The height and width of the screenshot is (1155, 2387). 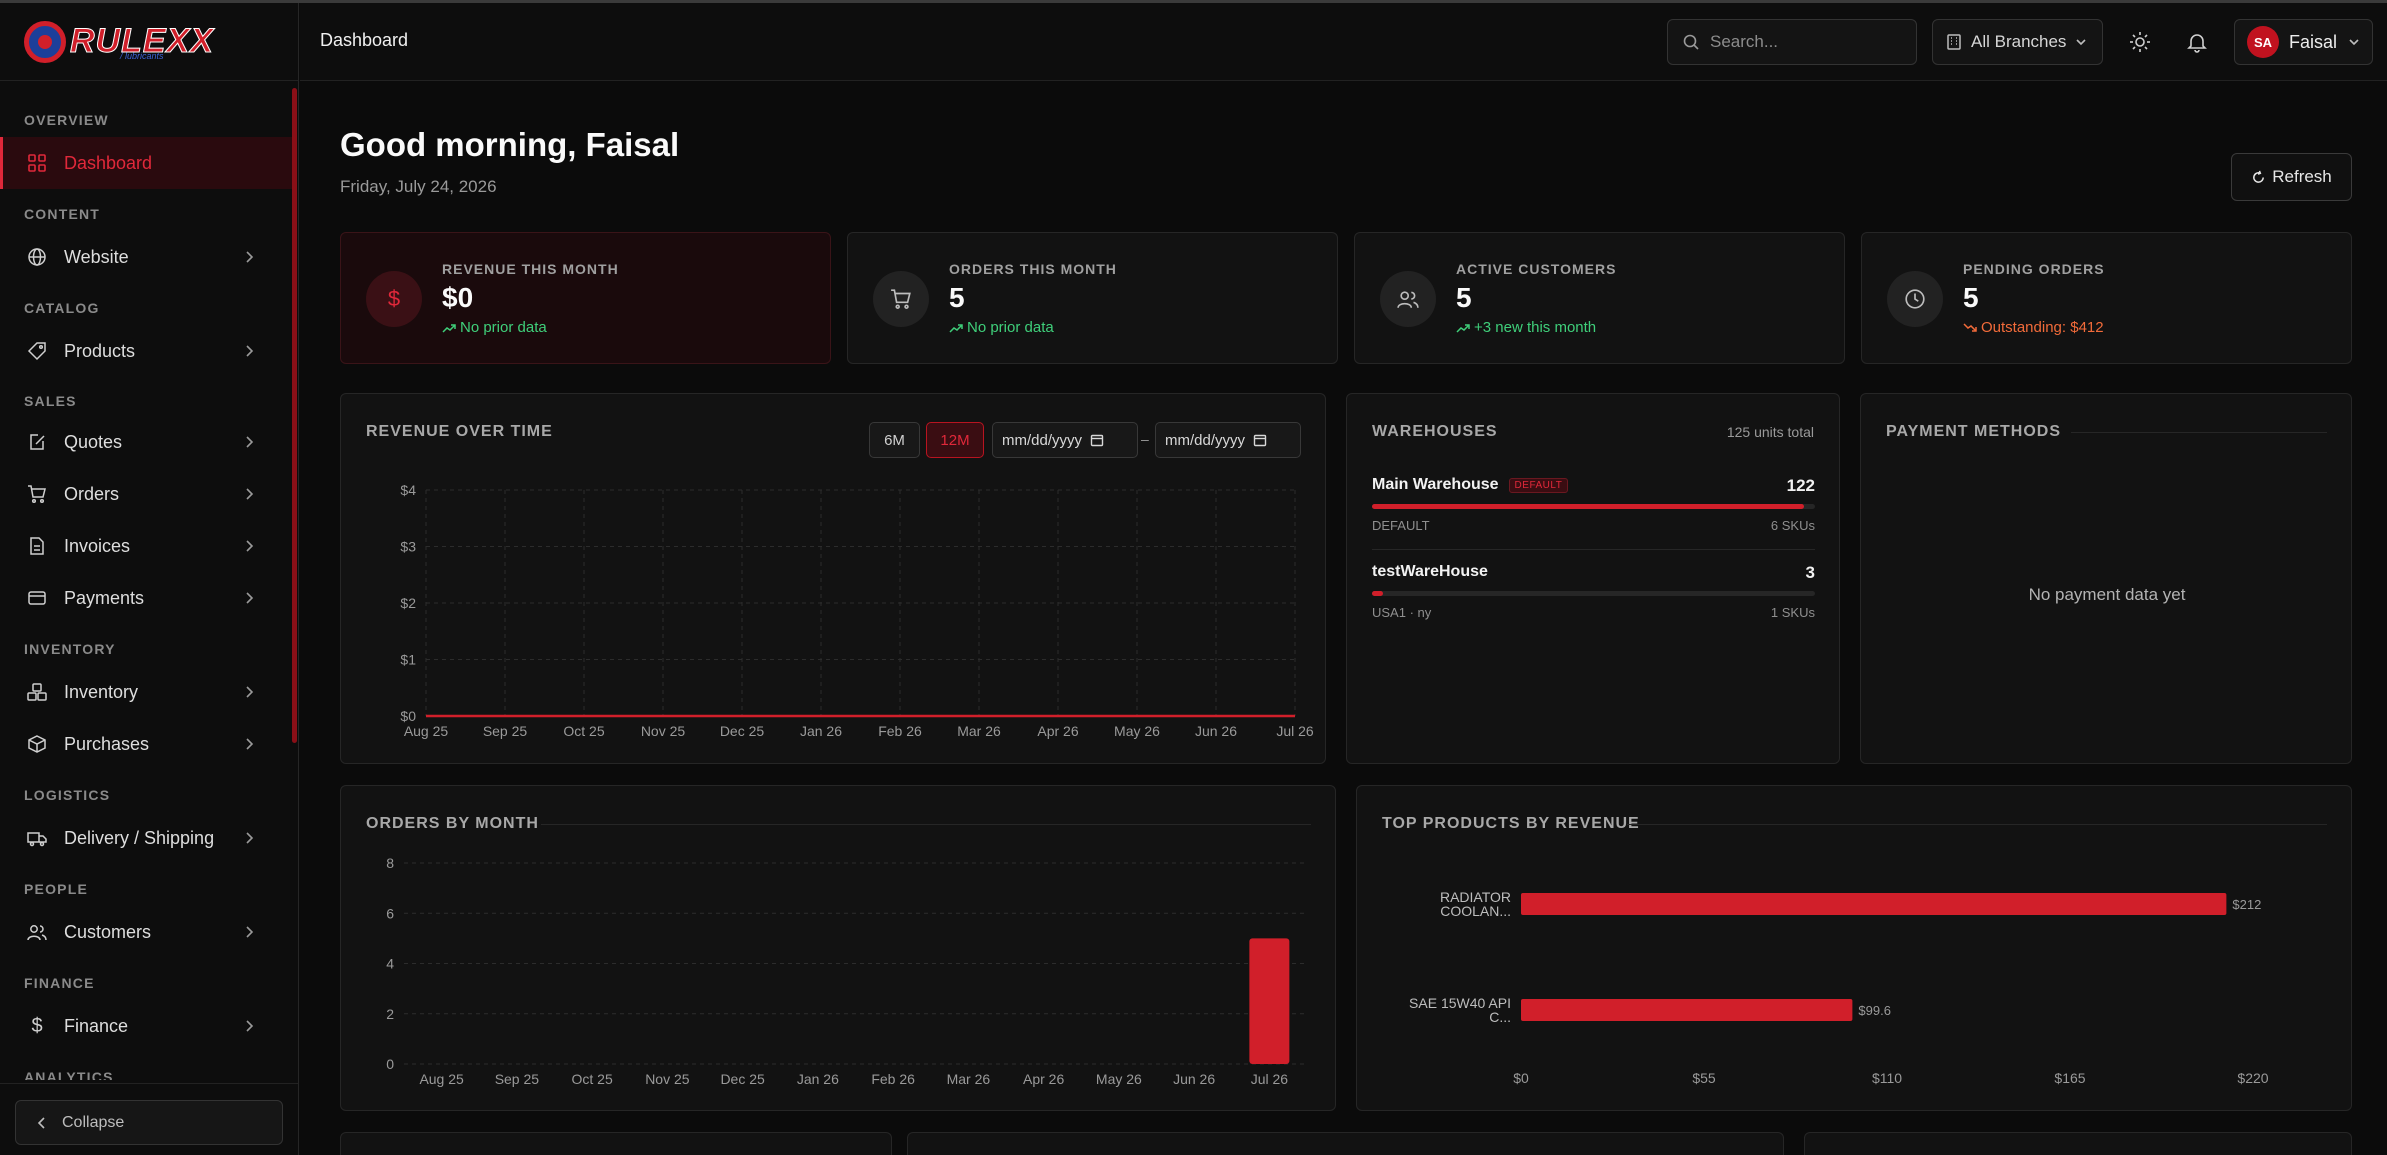 What do you see at coordinates (1377, 593) in the screenshot?
I see `warehouse-share-fill` at bounding box center [1377, 593].